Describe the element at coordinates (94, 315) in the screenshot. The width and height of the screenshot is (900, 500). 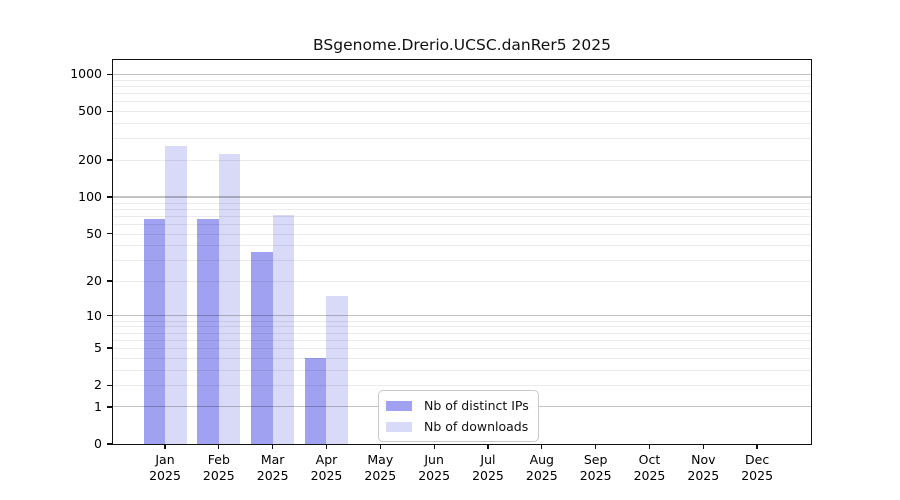
I see `y-tick-label: 10` at that location.